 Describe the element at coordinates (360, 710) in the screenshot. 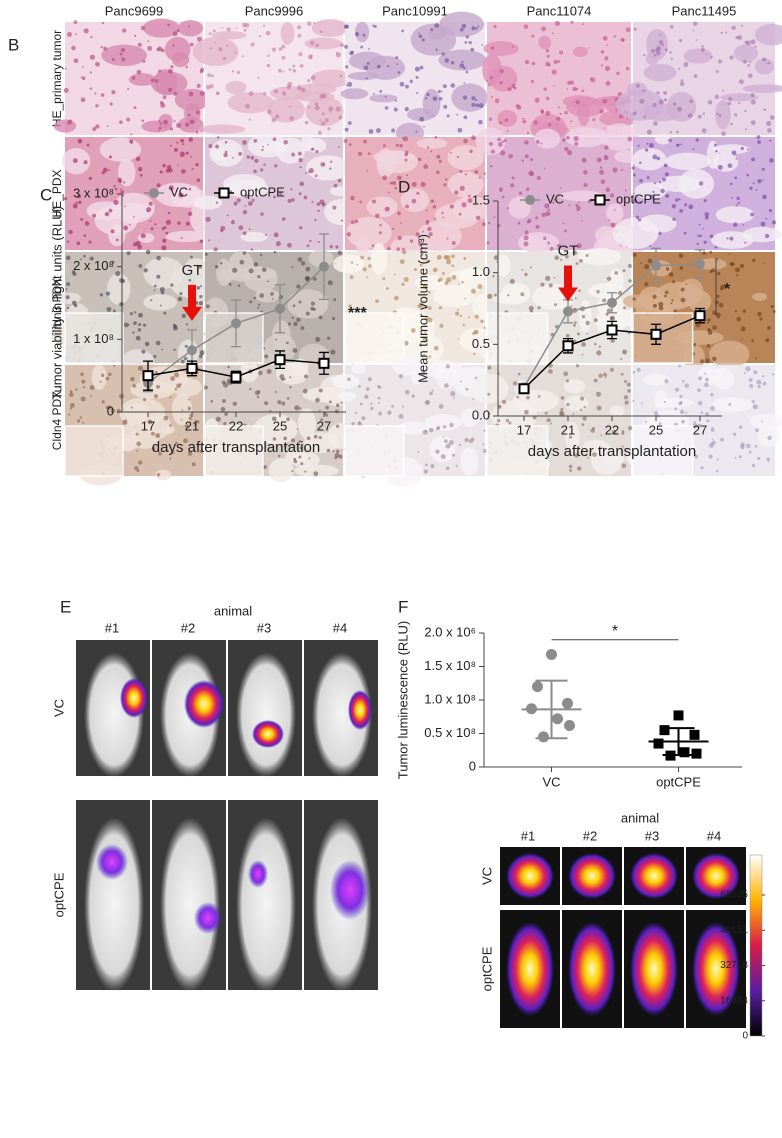

I see `luminescence` at that location.